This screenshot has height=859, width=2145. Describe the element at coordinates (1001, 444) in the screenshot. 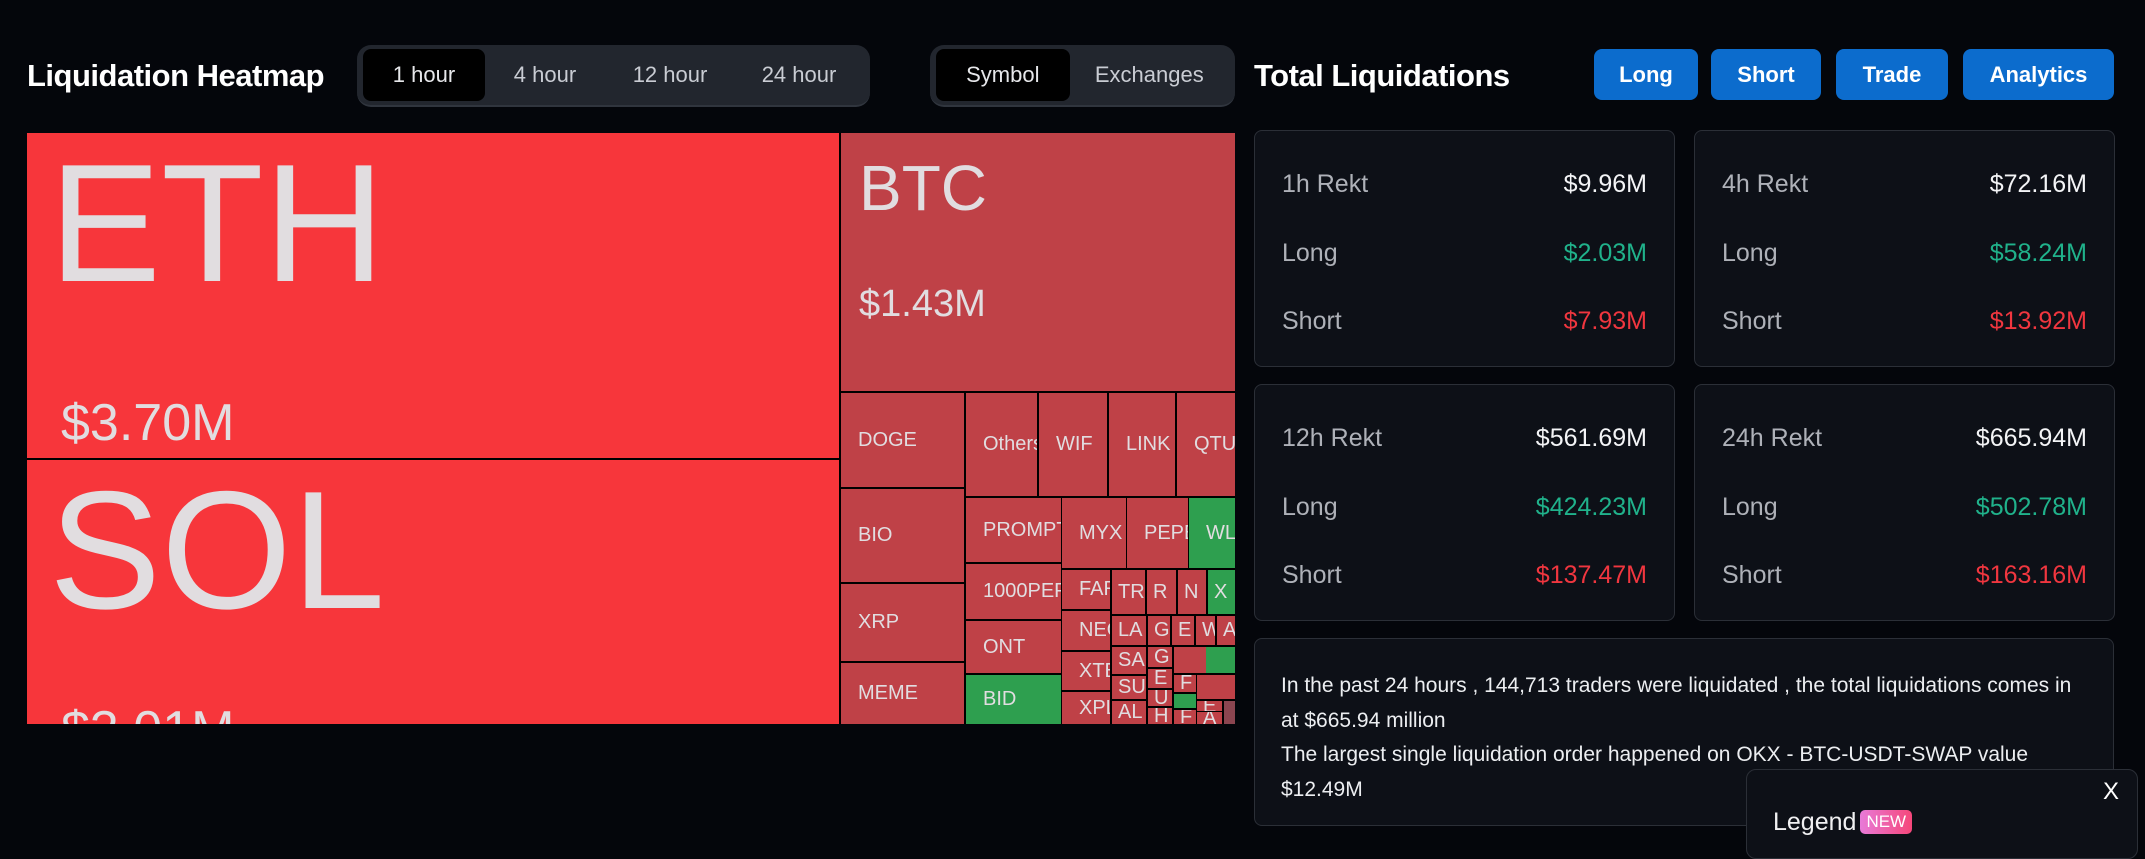

I see `heatmap-tile-others: Others` at that location.